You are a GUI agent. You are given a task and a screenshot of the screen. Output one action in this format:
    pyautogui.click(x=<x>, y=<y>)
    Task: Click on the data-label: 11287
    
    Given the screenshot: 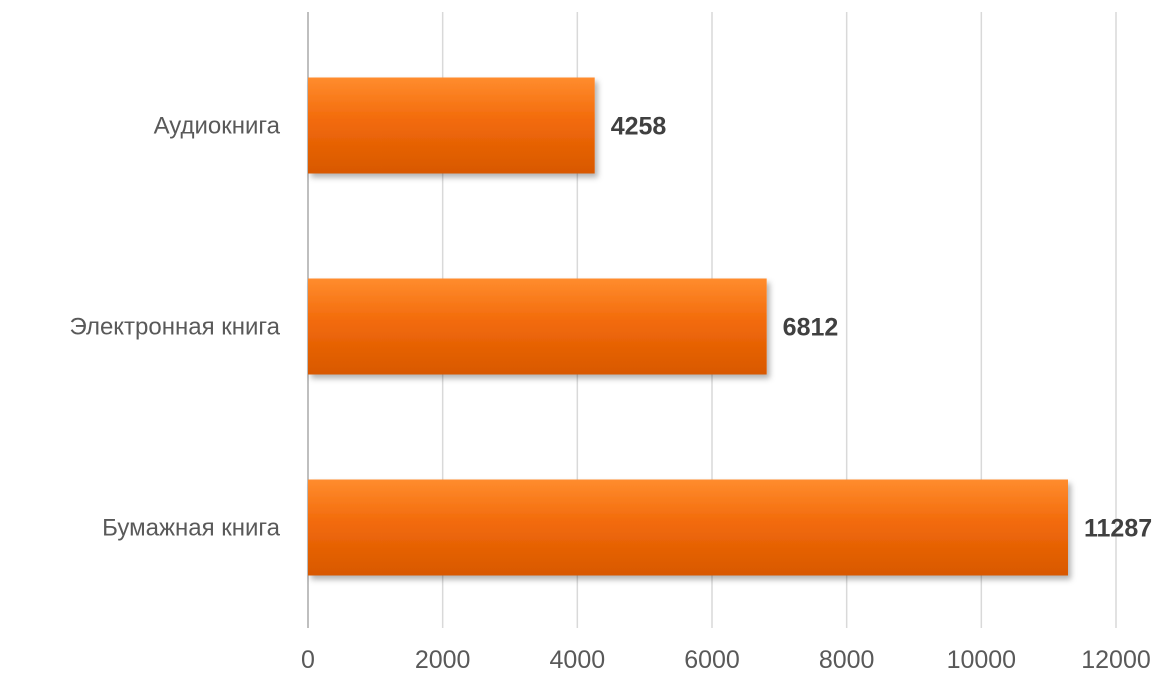 What is the action you would take?
    pyautogui.click(x=1118, y=529)
    